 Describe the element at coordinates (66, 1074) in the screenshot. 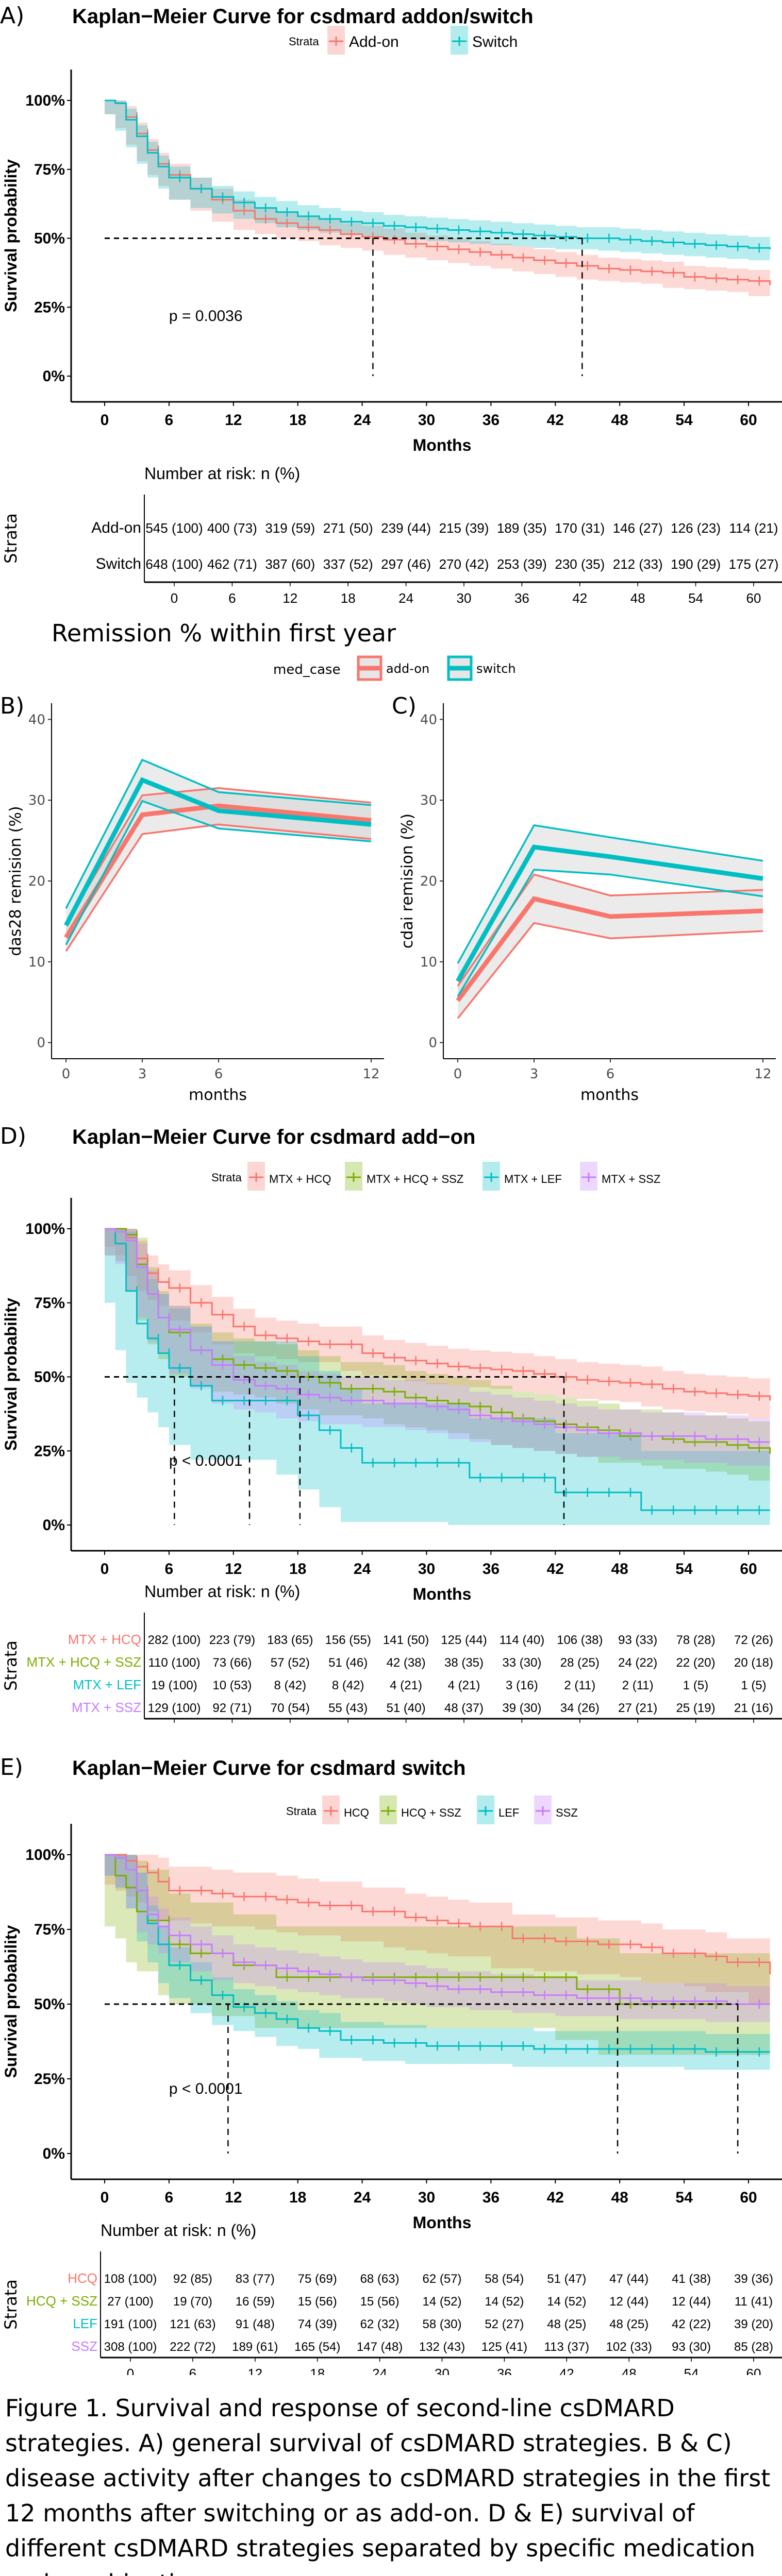

I see `x-tick-label: 0` at that location.